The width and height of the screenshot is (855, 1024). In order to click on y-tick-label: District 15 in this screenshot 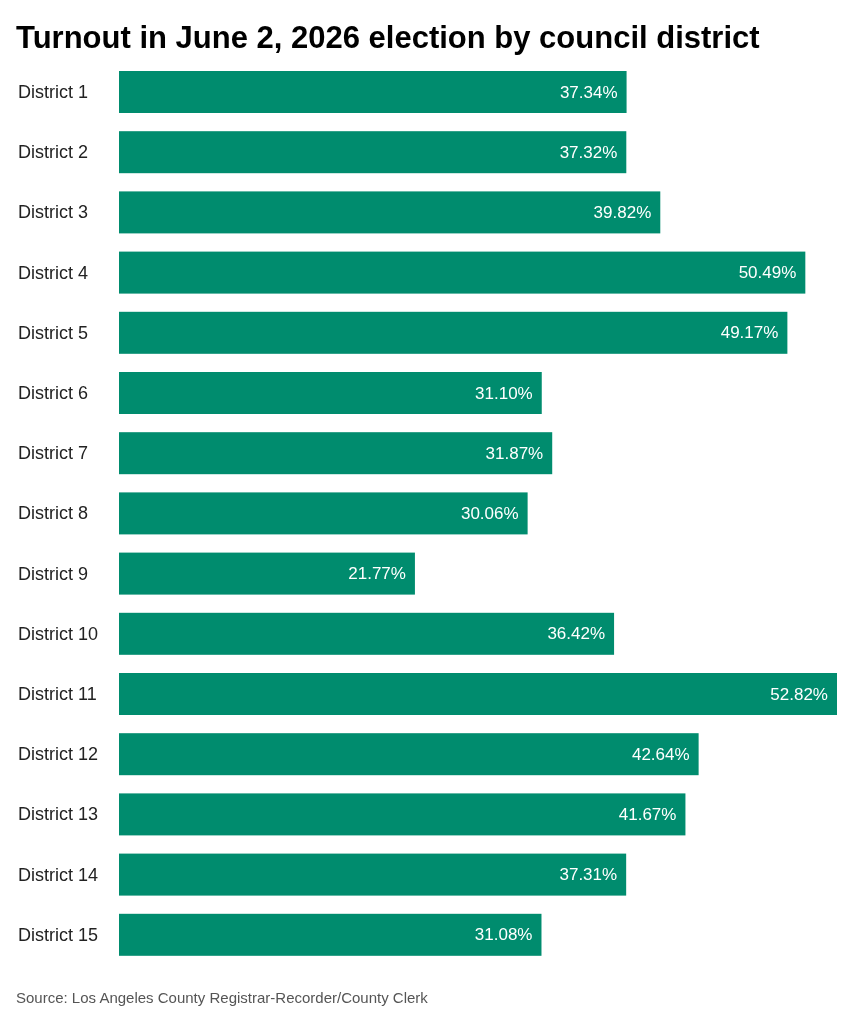, I will do `click(58, 934)`.